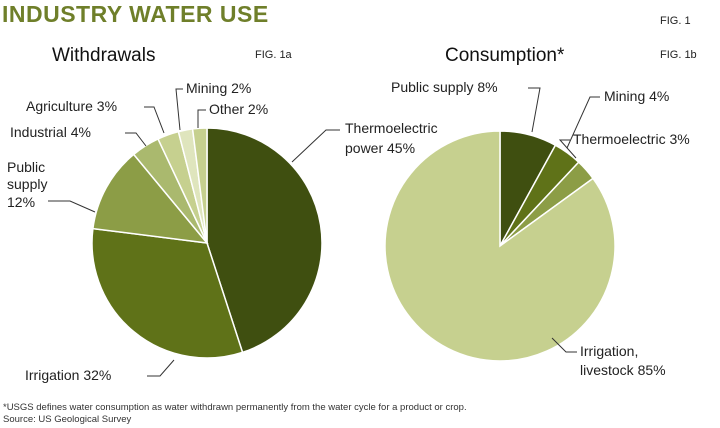 Image resolution: width=720 pixels, height=428 pixels. What do you see at coordinates (50, 132) in the screenshot?
I see `label-industrial: Industrial 4%` at bounding box center [50, 132].